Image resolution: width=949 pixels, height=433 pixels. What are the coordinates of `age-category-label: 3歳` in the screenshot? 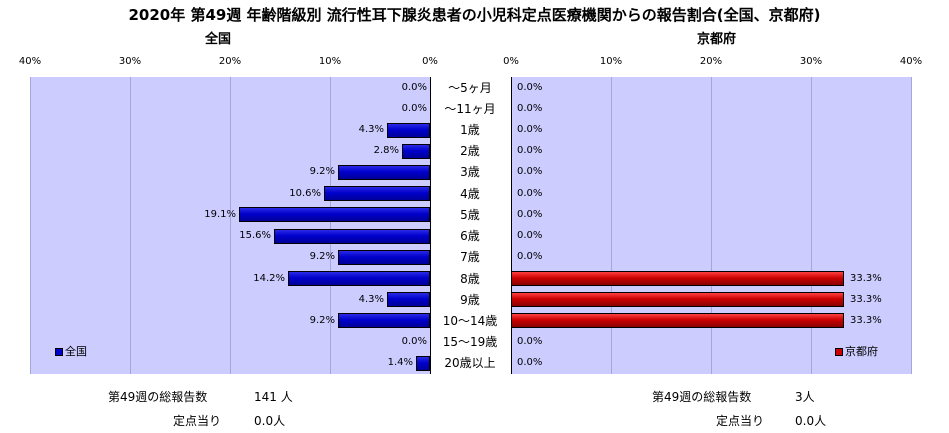 It's located at (470, 172).